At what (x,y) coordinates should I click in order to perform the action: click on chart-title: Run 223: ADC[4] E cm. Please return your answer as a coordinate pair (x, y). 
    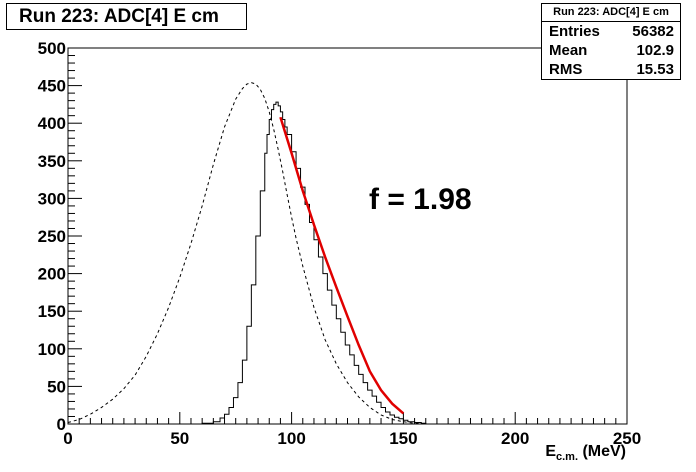
    Looking at the image, I should click on (126, 16).